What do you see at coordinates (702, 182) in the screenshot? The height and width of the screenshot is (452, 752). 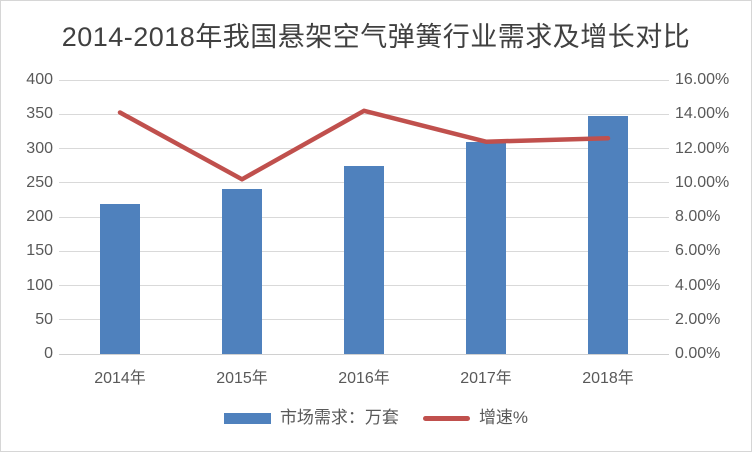 I see `right-axis-tick-label: 10.00%` at bounding box center [702, 182].